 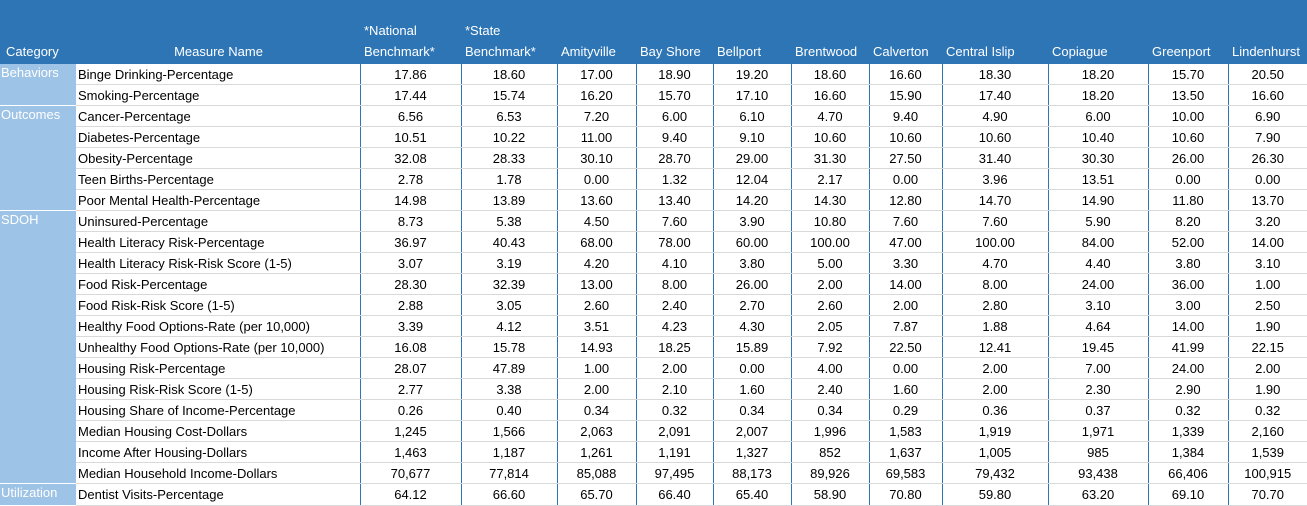 What do you see at coordinates (674, 221) in the screenshot?
I see `value-cell: 7.60` at bounding box center [674, 221].